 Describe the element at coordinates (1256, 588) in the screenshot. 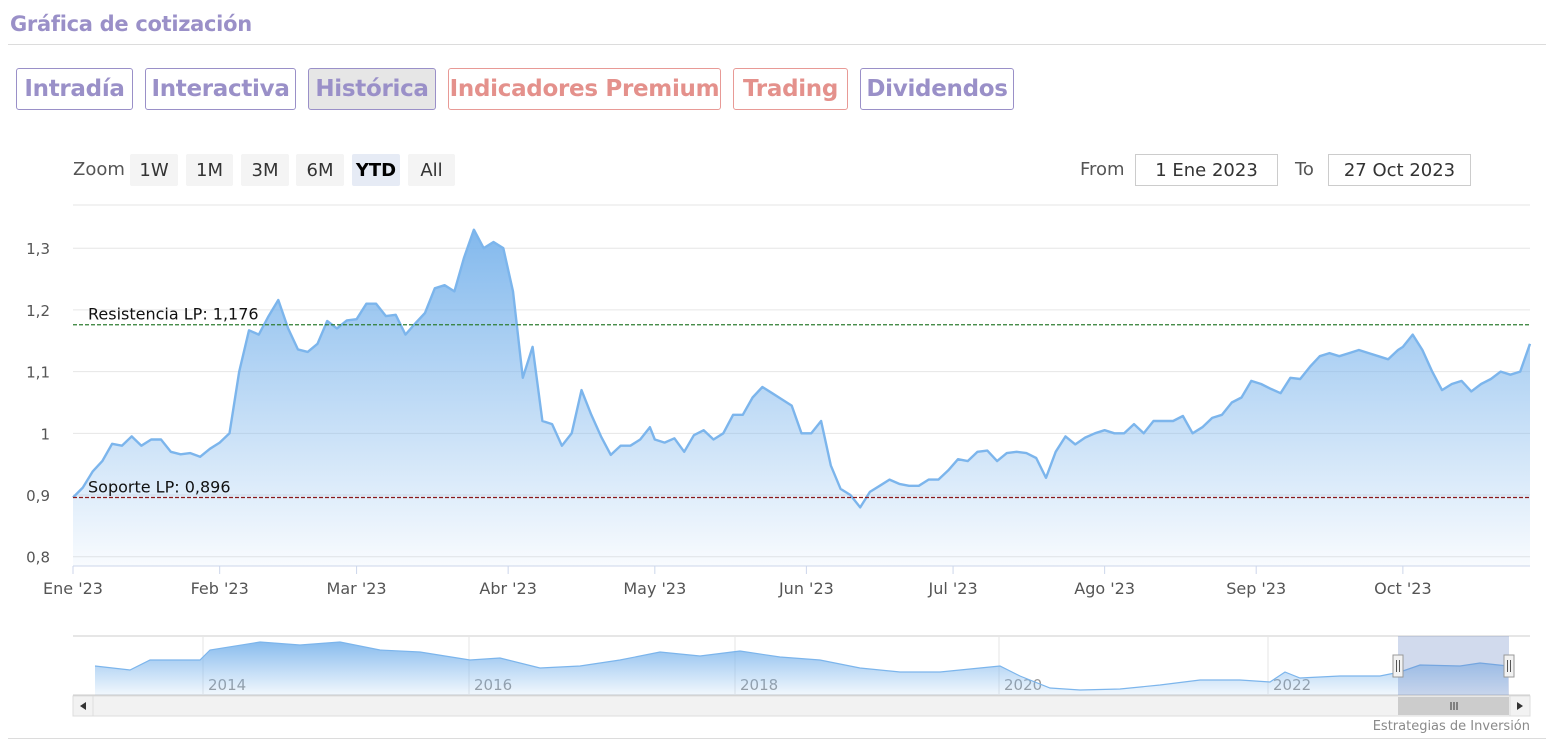

I see `x-tick-label: Sep '23` at that location.